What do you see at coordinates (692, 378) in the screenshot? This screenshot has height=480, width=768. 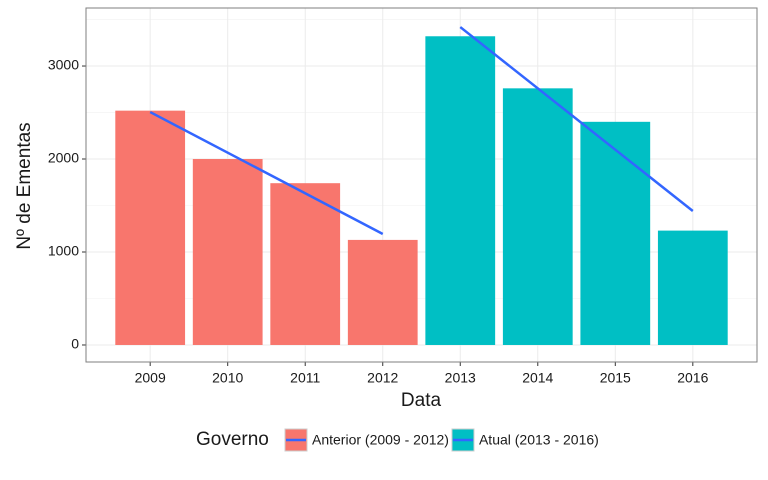 I see `x-tick-label: 2016` at bounding box center [692, 378].